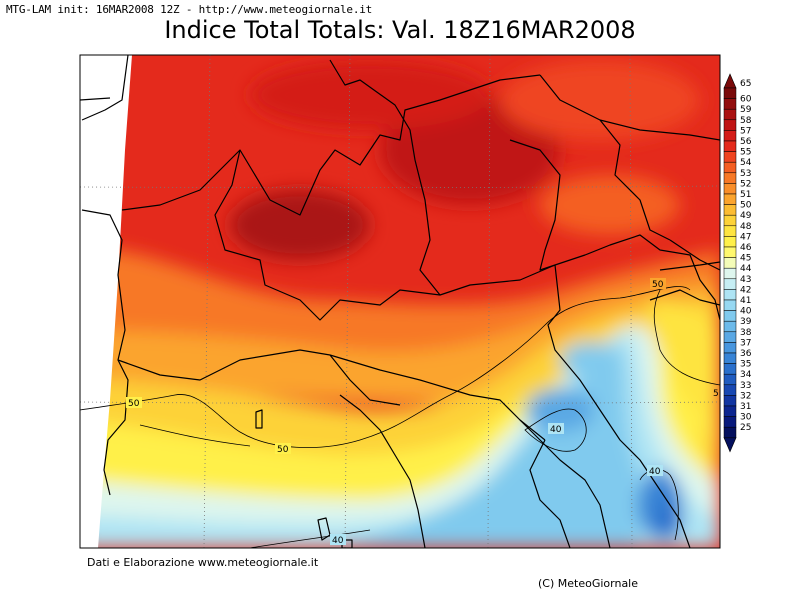 The image size is (800, 600). Describe the element at coordinates (746, 375) in the screenshot. I see `colorbar-label: 34` at that location.